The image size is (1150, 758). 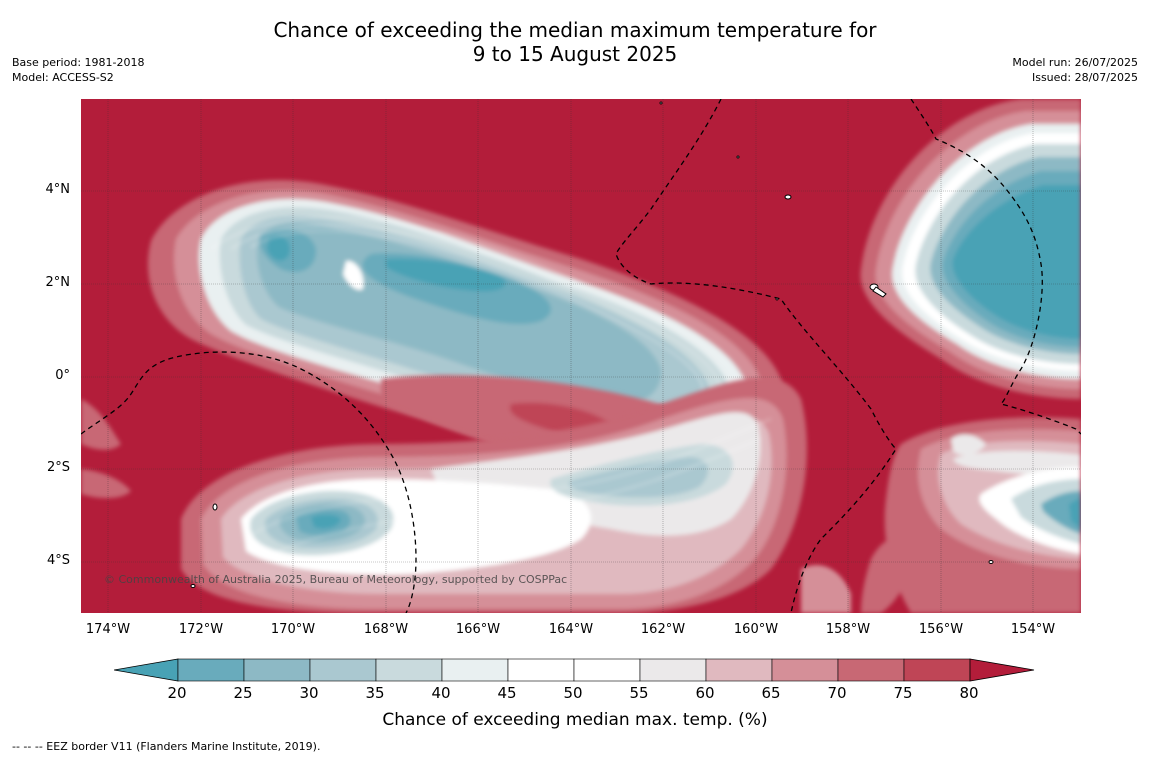 What do you see at coordinates (78, 70) in the screenshot?
I see `model-info: Base period: 1981-2018 Model: ACCESS-S2` at bounding box center [78, 70].